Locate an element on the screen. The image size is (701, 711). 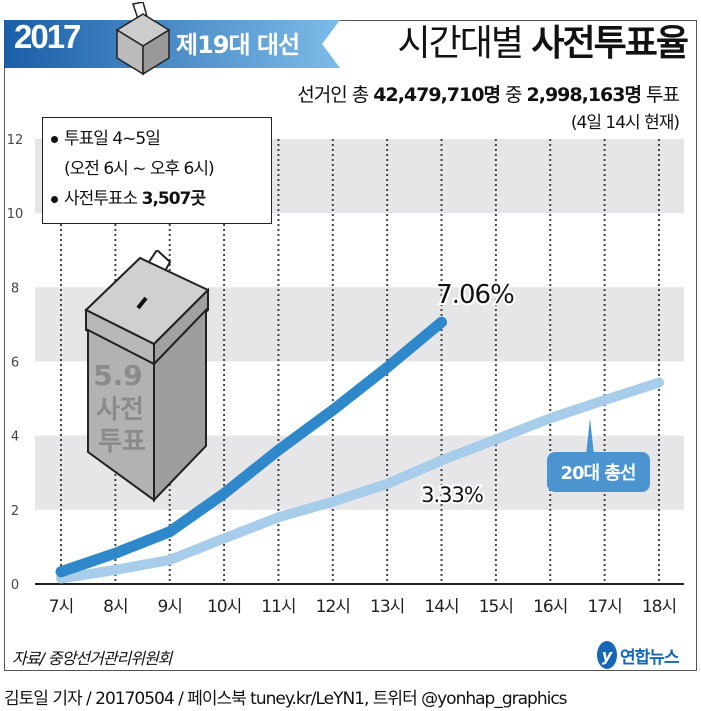
y-tick-label: 10 is located at coordinates (15, 214).